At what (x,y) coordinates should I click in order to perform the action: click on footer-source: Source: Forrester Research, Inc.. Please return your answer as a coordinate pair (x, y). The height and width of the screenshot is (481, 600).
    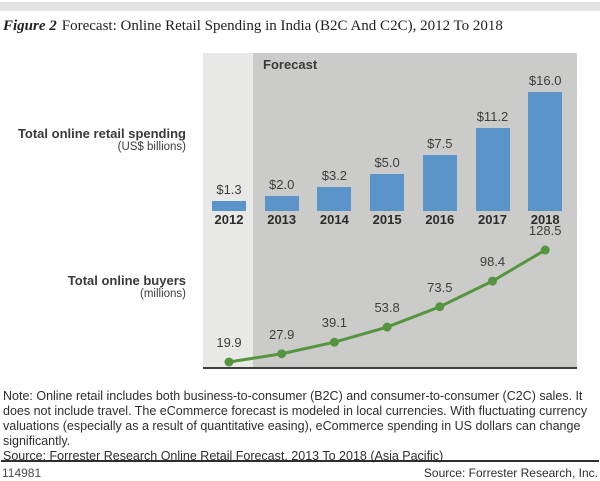
    Looking at the image, I should click on (510, 473).